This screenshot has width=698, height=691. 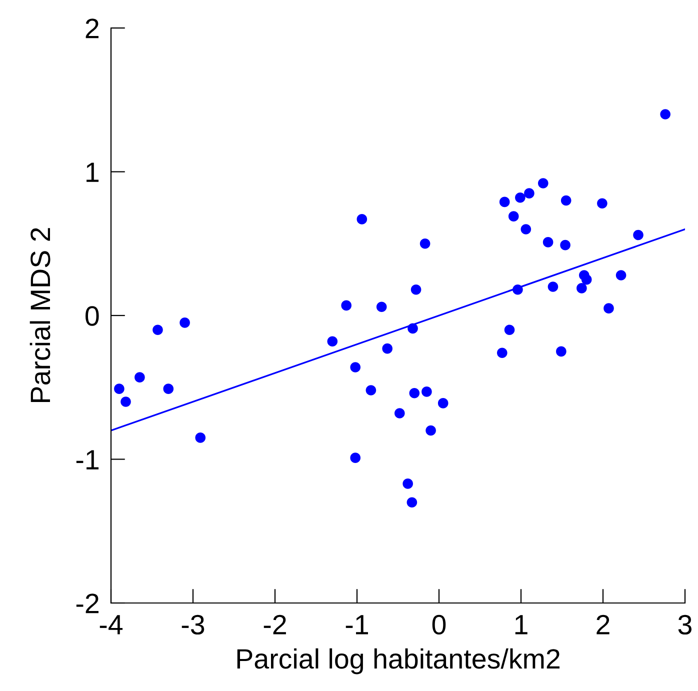 What do you see at coordinates (92, 28) in the screenshot?
I see `y-tick-label: 2` at bounding box center [92, 28].